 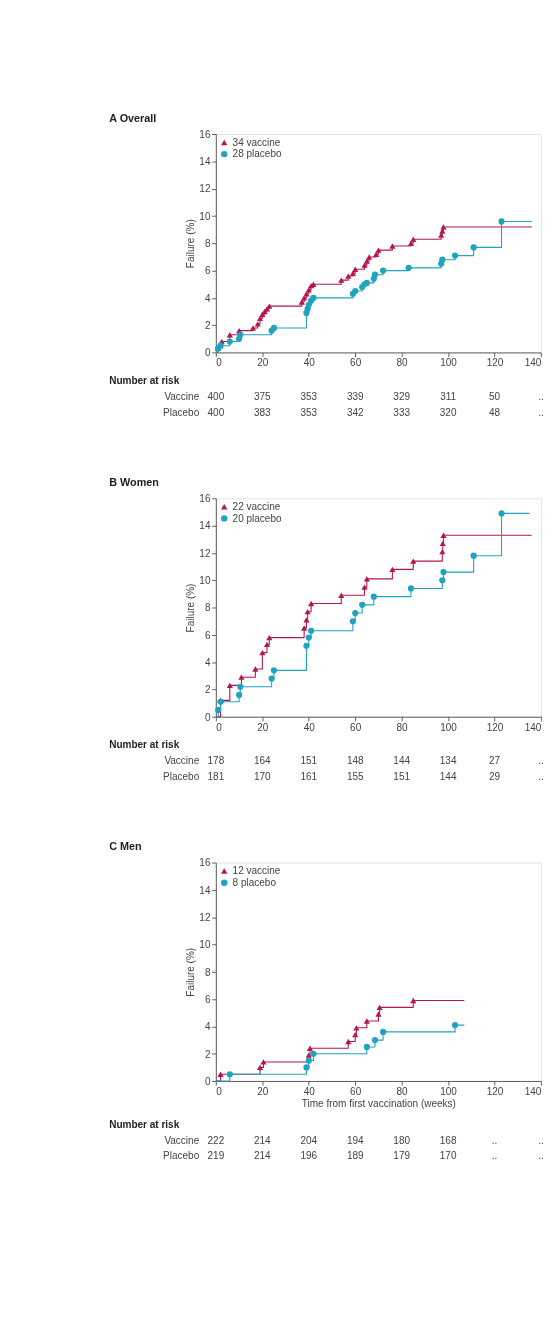 What do you see at coordinates (309, 412) in the screenshot?
I see `text: 353` at bounding box center [309, 412].